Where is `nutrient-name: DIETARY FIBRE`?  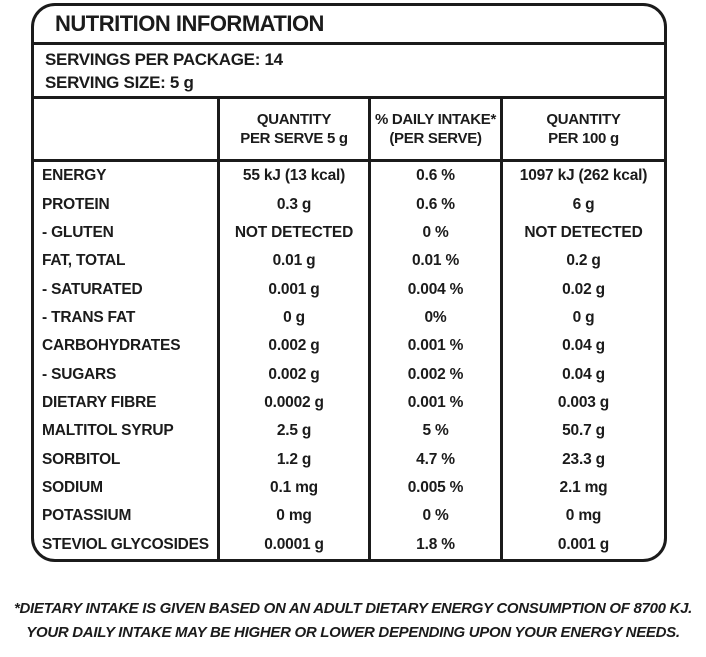
nutrient-name: DIETARY FIBRE is located at coordinates (99, 403).